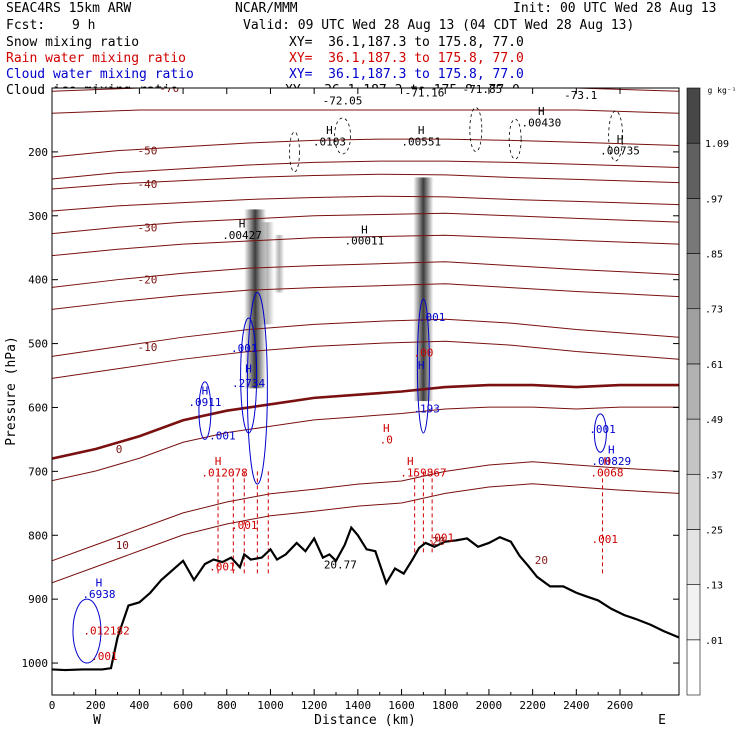 The width and height of the screenshot is (740, 740). Describe the element at coordinates (620, 150) in the screenshot. I see `contour-annotation: .00735` at that location.